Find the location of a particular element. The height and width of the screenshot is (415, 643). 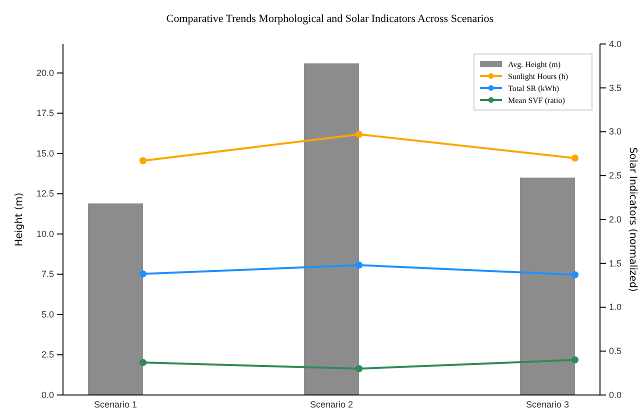

y-tick-label: 17.5 is located at coordinates (45, 113).